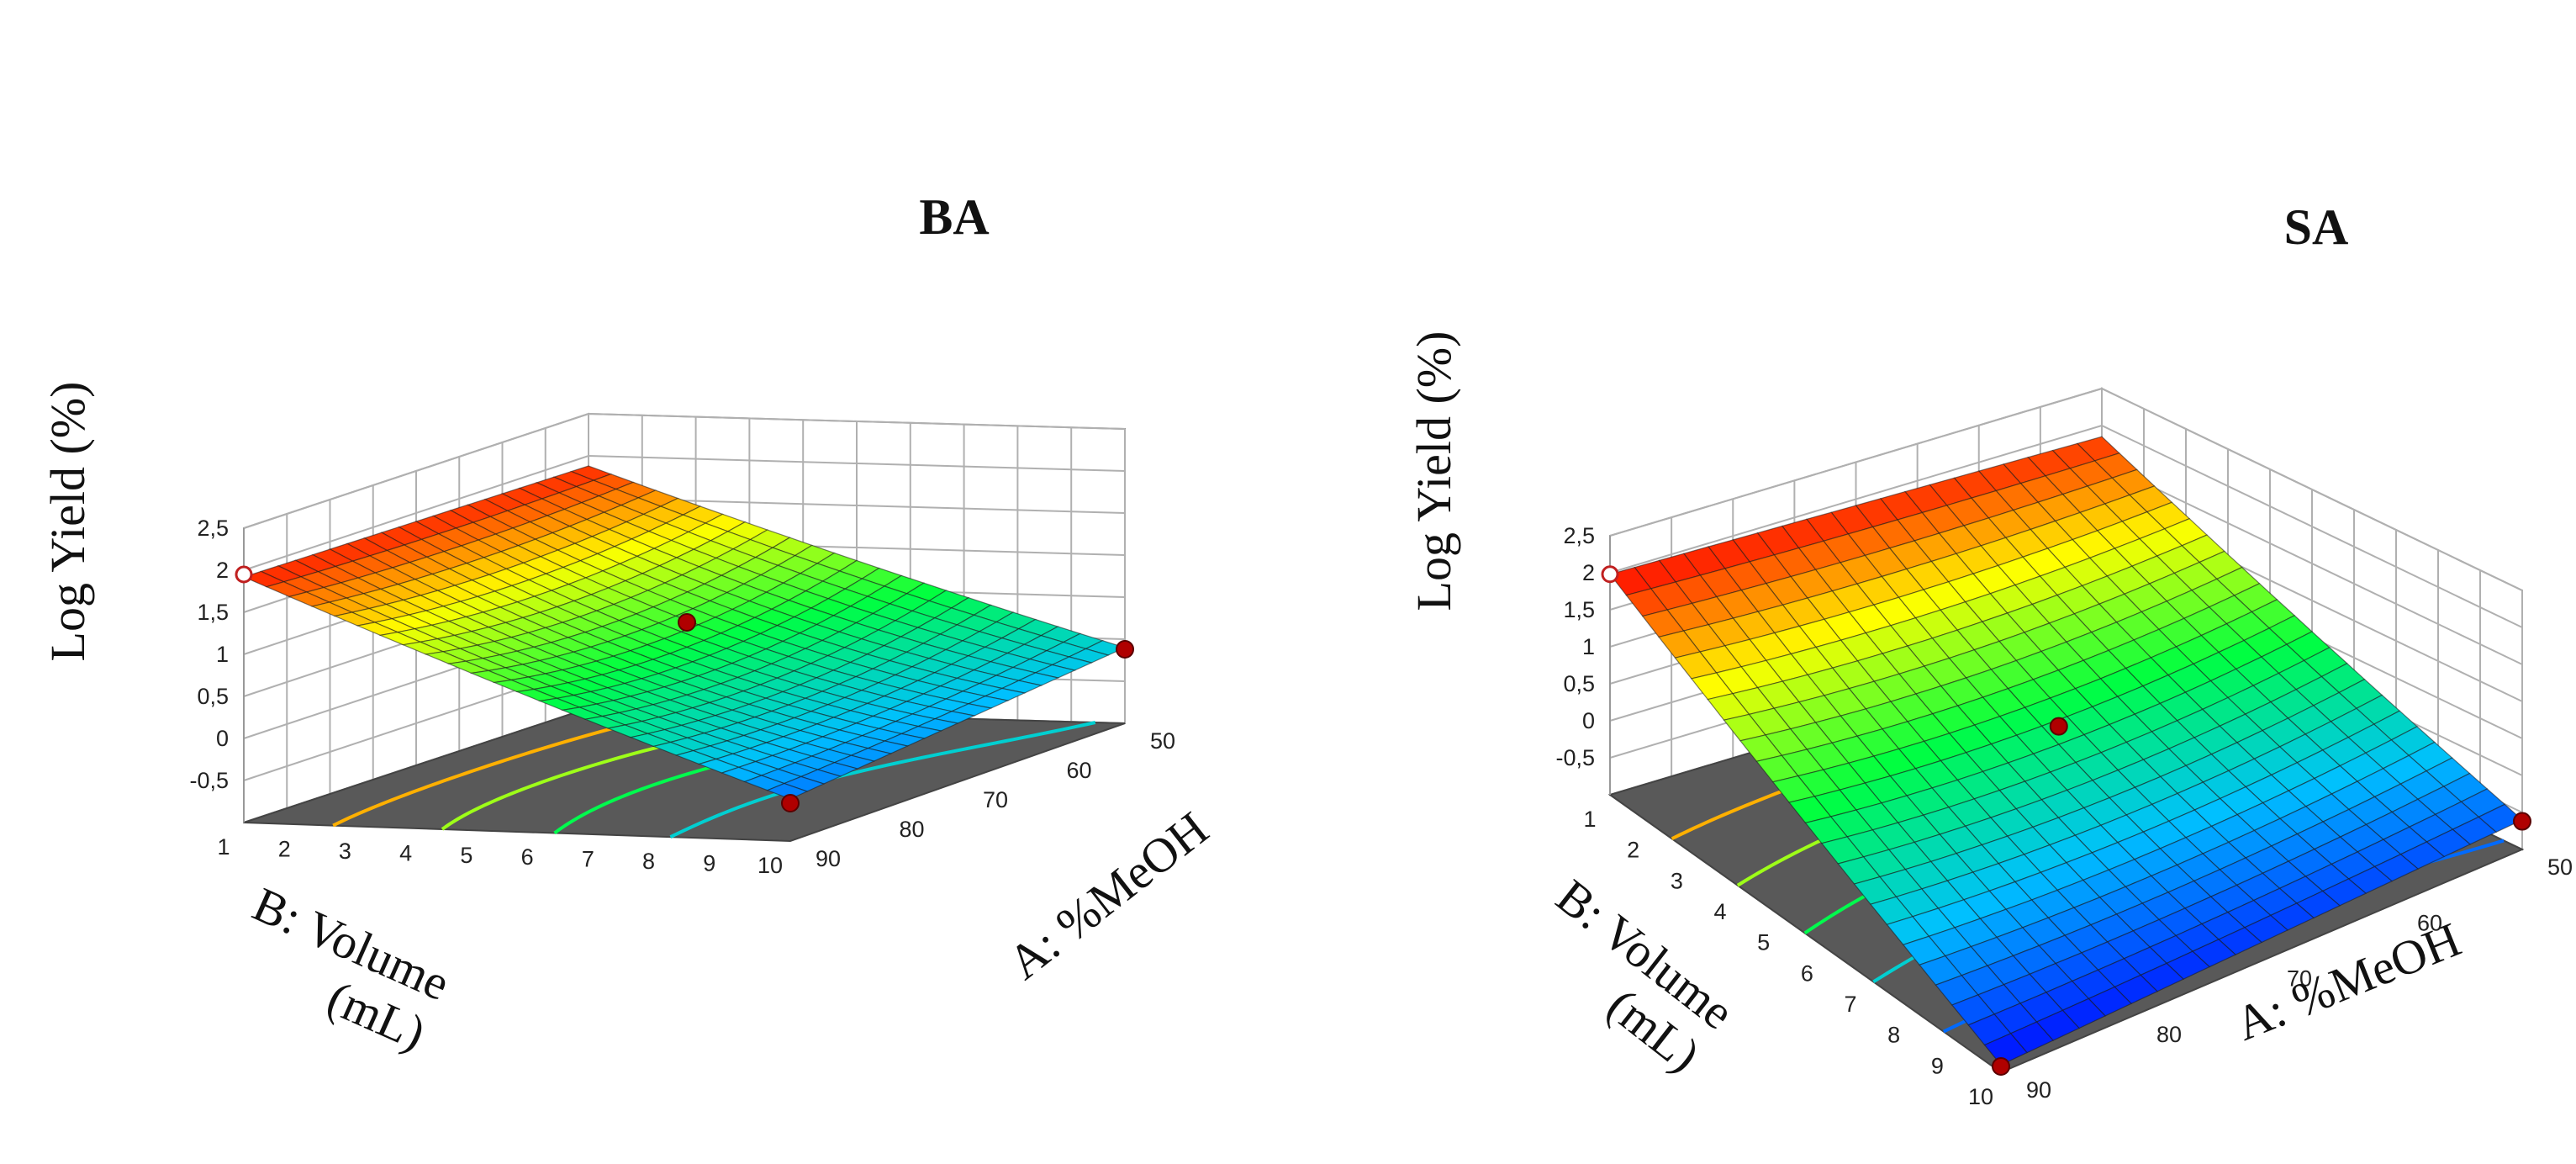 The width and height of the screenshot is (2576, 1164). Describe the element at coordinates (954, 217) in the screenshot. I see `chart-title: BA` at that location.